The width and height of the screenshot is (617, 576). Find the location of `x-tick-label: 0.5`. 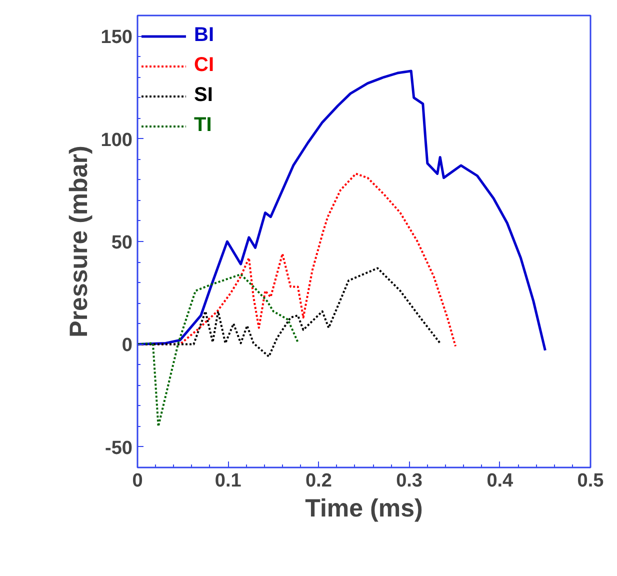

x-tick-label: 0.5 is located at coordinates (590, 481).